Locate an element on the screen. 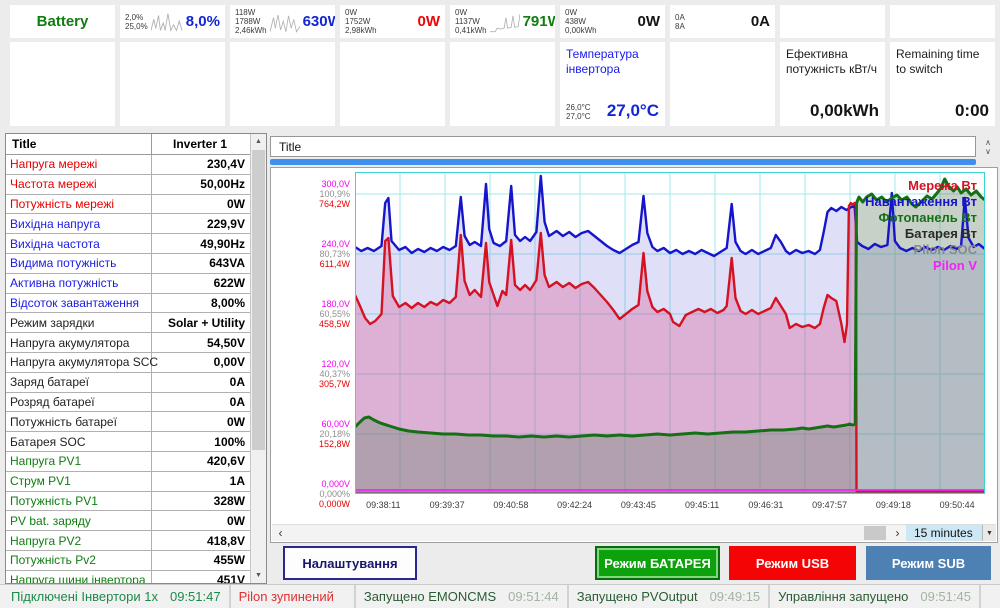 This screenshot has width=1000, height=608. table-row-value: 8,00% is located at coordinates (227, 302).